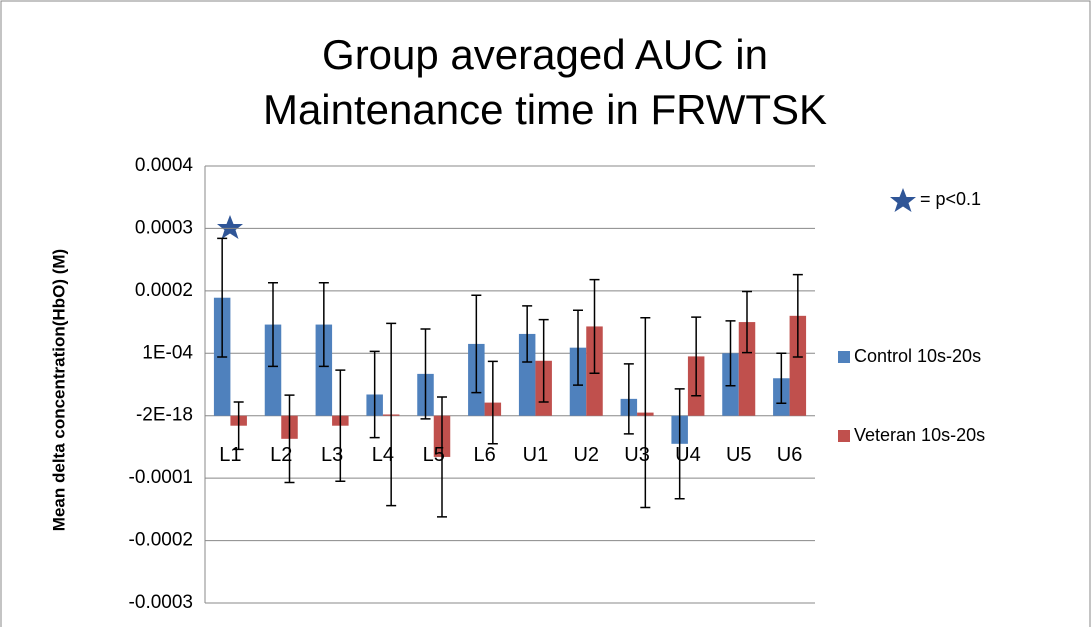 This screenshot has height=627, width=1091. I want to click on x-tick-label: U2, so click(586, 455).